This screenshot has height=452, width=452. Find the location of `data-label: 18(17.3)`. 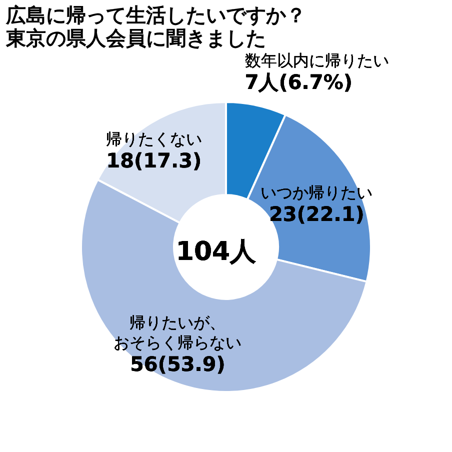

data-label: 18(17.3) is located at coordinates (154, 160).